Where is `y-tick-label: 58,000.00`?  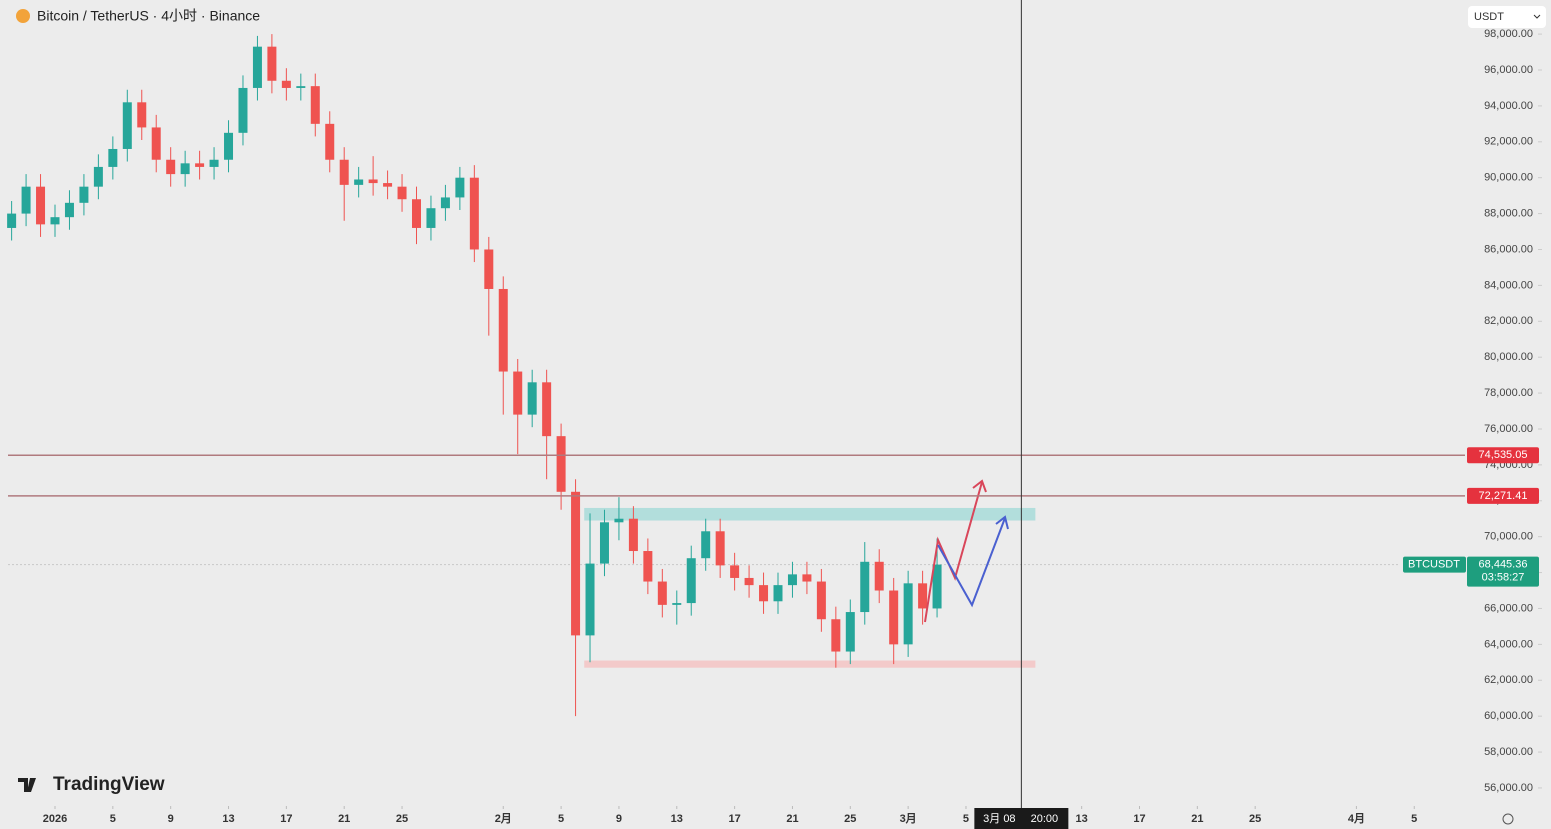
y-tick-label: 58,000.00 is located at coordinates (1508, 752).